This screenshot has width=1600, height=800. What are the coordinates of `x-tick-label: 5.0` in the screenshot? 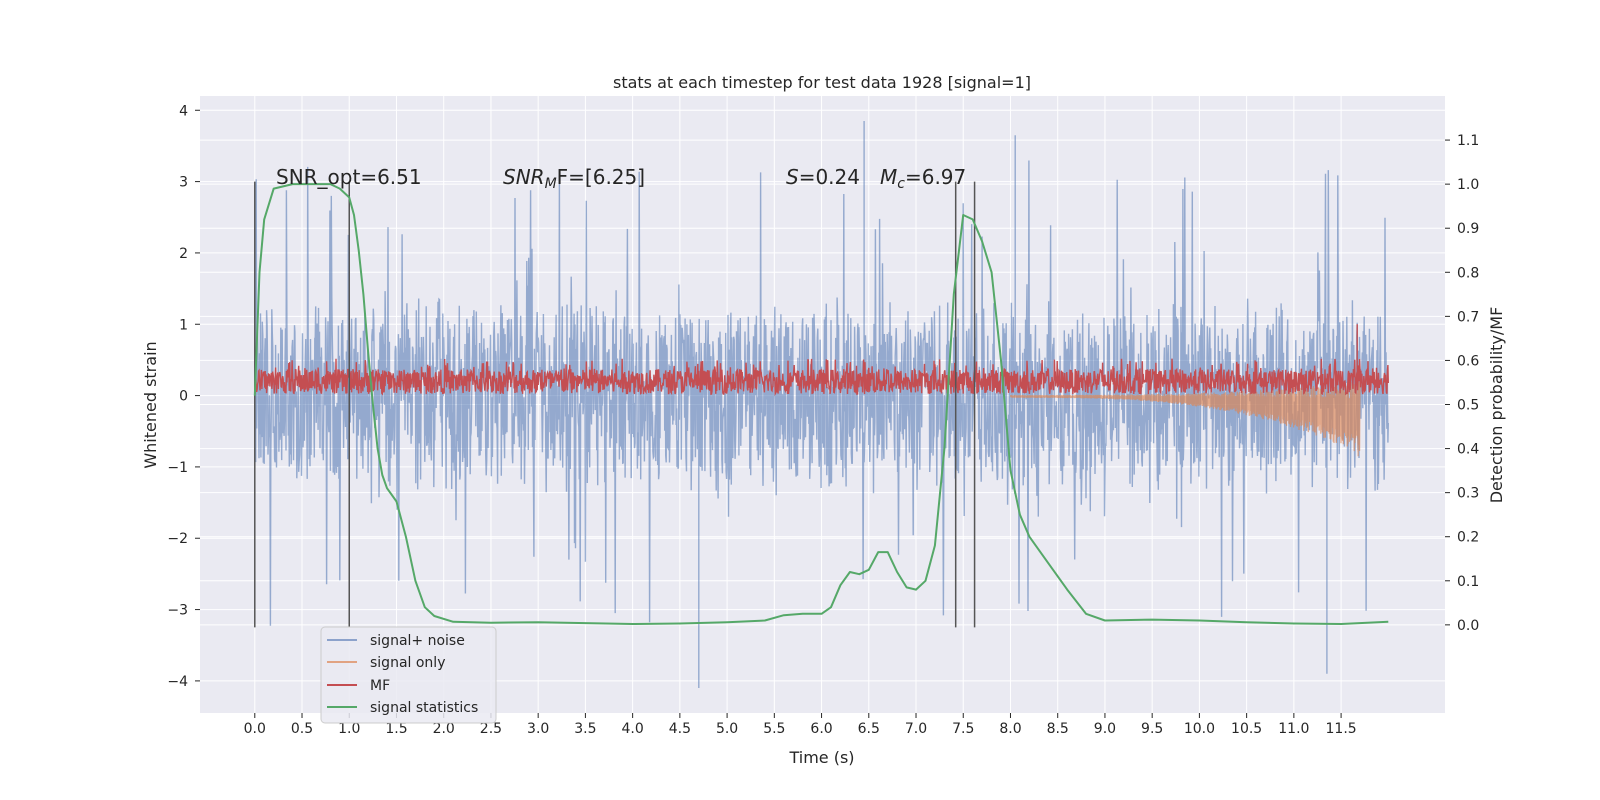 It's located at (727, 729).